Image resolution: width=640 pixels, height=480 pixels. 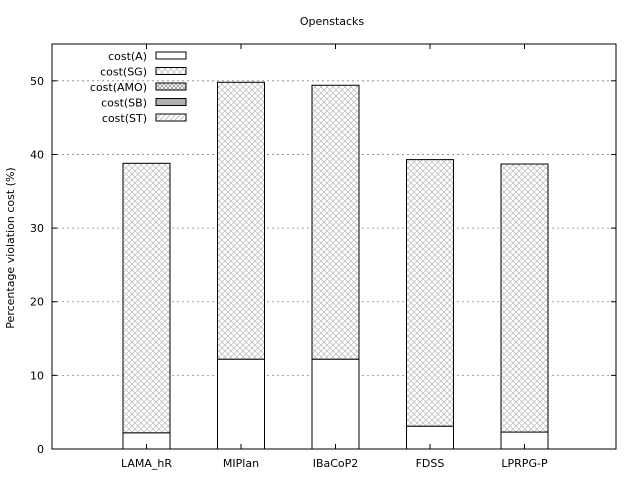 I want to click on bar-miplan-costa, so click(x=241, y=404).